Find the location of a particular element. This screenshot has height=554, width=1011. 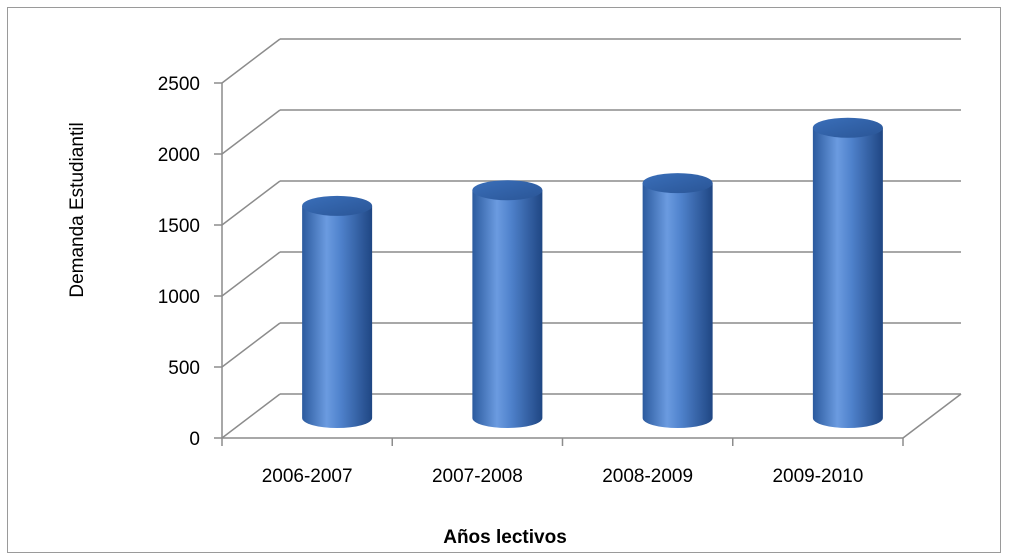

x-tick-label: 2006-2007 is located at coordinates (307, 476).